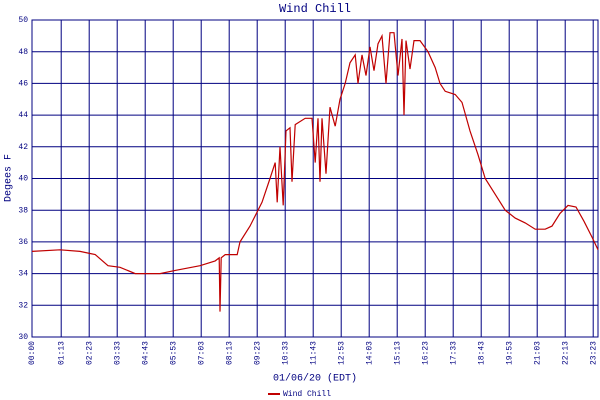 The width and height of the screenshot is (600, 400). What do you see at coordinates (257, 353) in the screenshot?
I see `x-tick-label: 09:23` at bounding box center [257, 353].